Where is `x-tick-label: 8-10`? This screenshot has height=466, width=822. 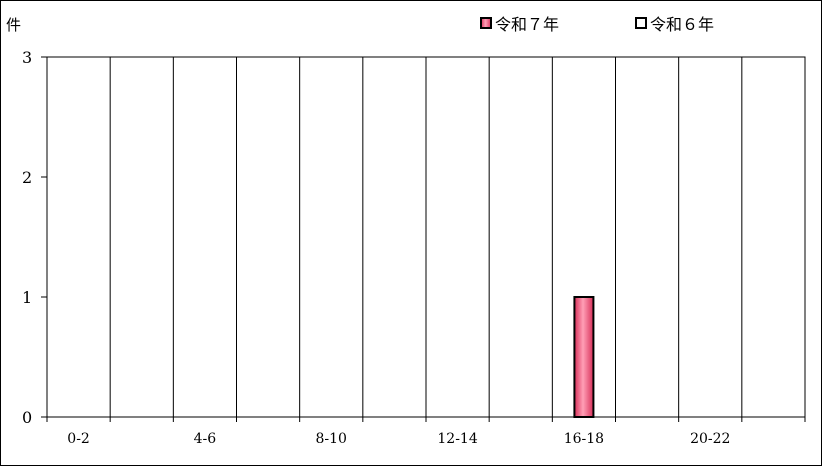 x-tick-label: 8-10 is located at coordinates (331, 439).